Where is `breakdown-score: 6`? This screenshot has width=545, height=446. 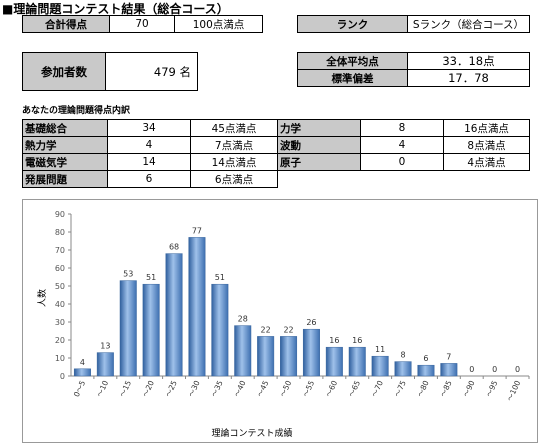 breakdown-score: 6 is located at coordinates (149, 179).